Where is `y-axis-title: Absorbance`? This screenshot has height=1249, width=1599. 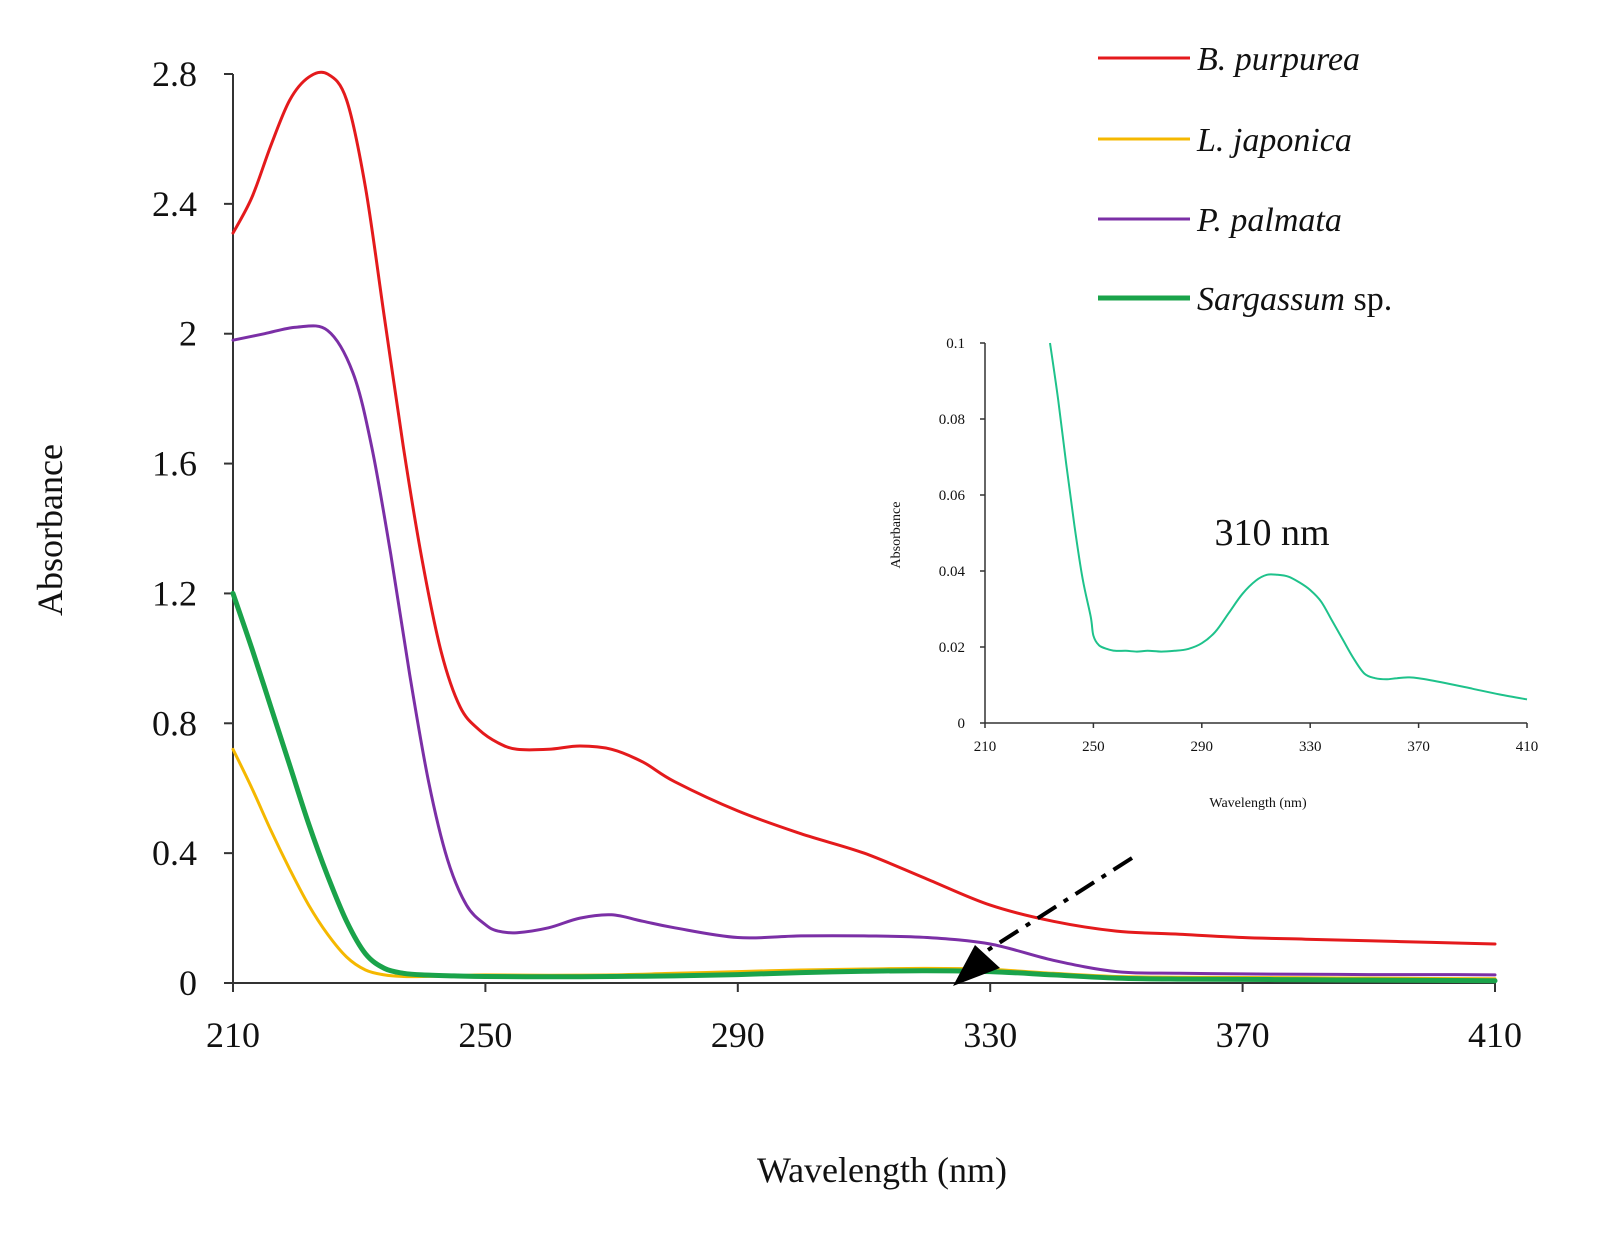
y-axis-title: Absorbance is located at coordinates (50, 530).